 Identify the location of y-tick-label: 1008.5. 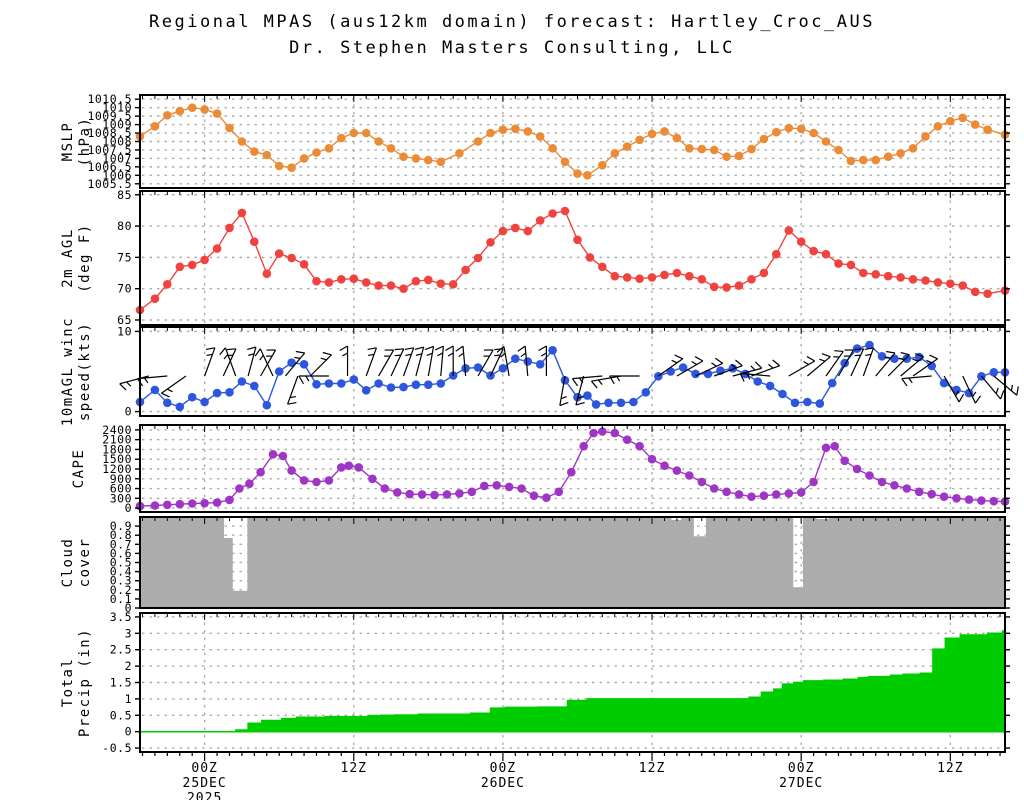
(109, 133).